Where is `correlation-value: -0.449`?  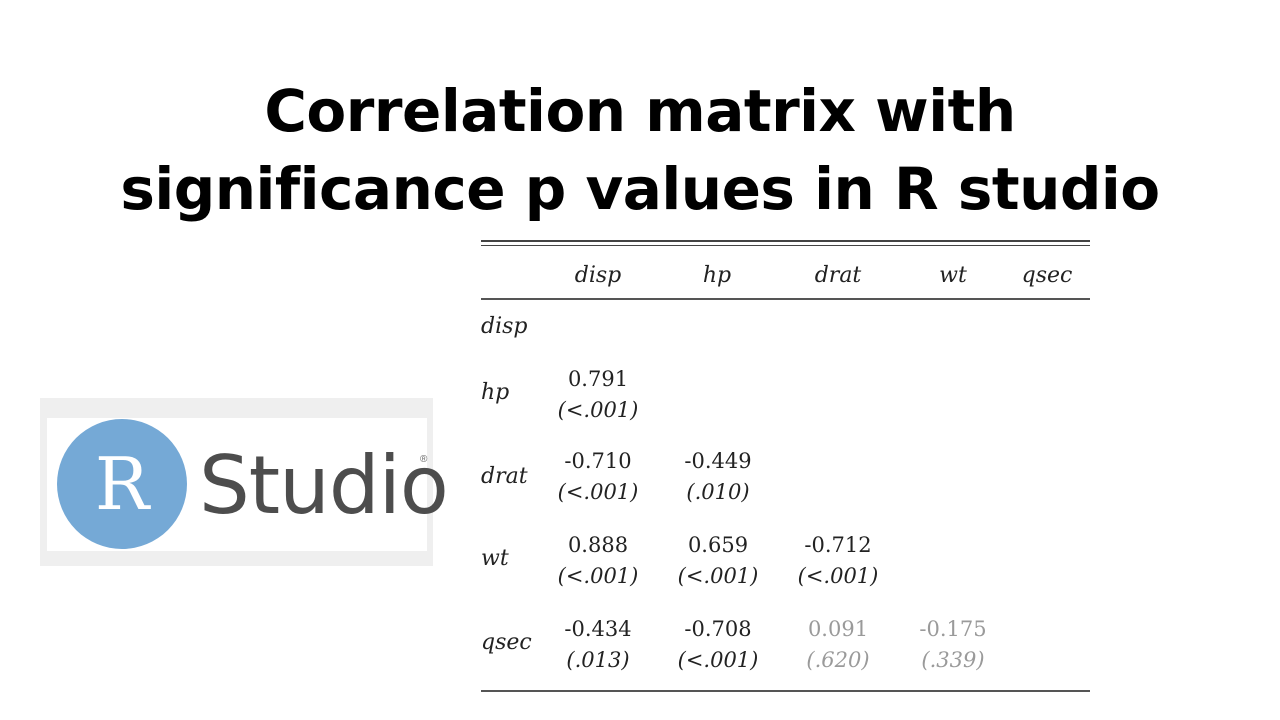 correlation-value: -0.449 is located at coordinates (718, 461).